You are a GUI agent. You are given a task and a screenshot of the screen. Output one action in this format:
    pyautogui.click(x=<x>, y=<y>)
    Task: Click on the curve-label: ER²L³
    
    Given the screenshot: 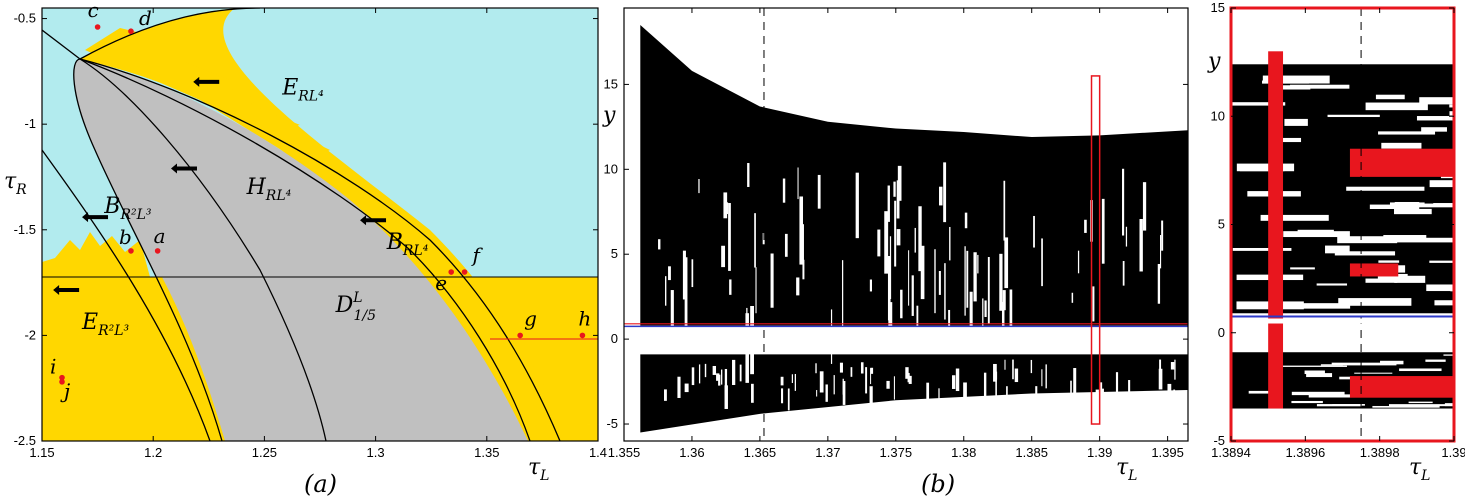 What is the action you would take?
    pyautogui.click(x=105, y=324)
    